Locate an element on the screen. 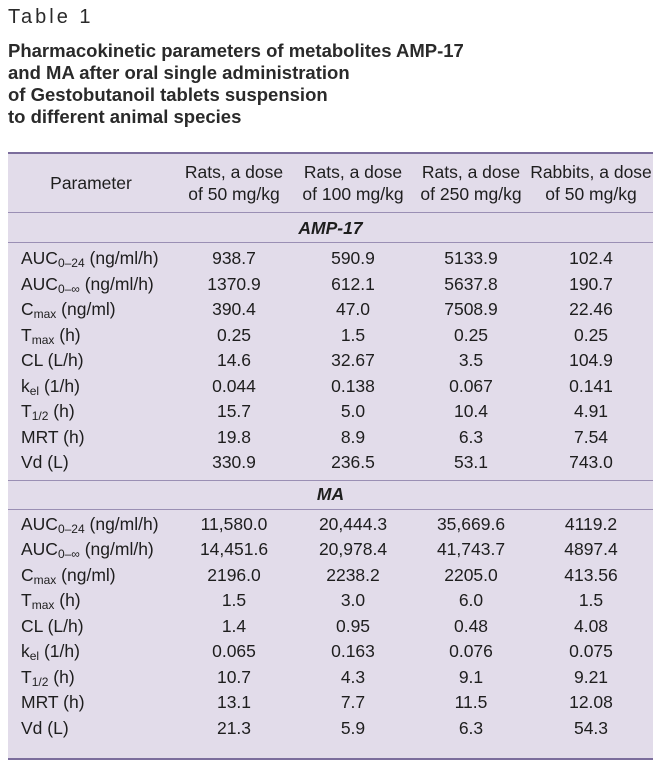 This screenshot has height=765, width=659. value-cell: 8.9 is located at coordinates (353, 436).